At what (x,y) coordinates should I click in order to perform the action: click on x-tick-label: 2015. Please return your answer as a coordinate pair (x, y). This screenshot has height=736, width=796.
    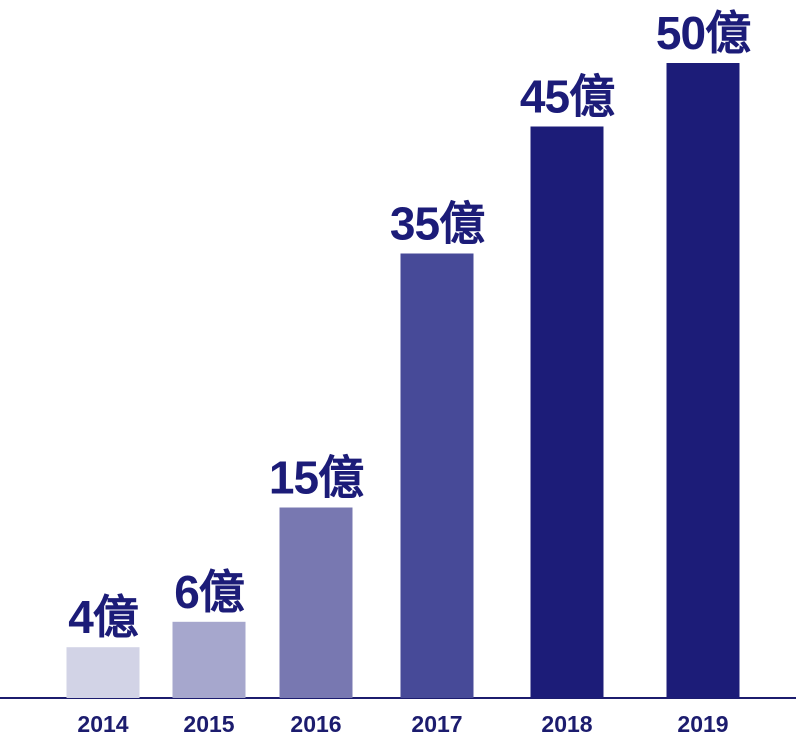
    Looking at the image, I should click on (208, 723).